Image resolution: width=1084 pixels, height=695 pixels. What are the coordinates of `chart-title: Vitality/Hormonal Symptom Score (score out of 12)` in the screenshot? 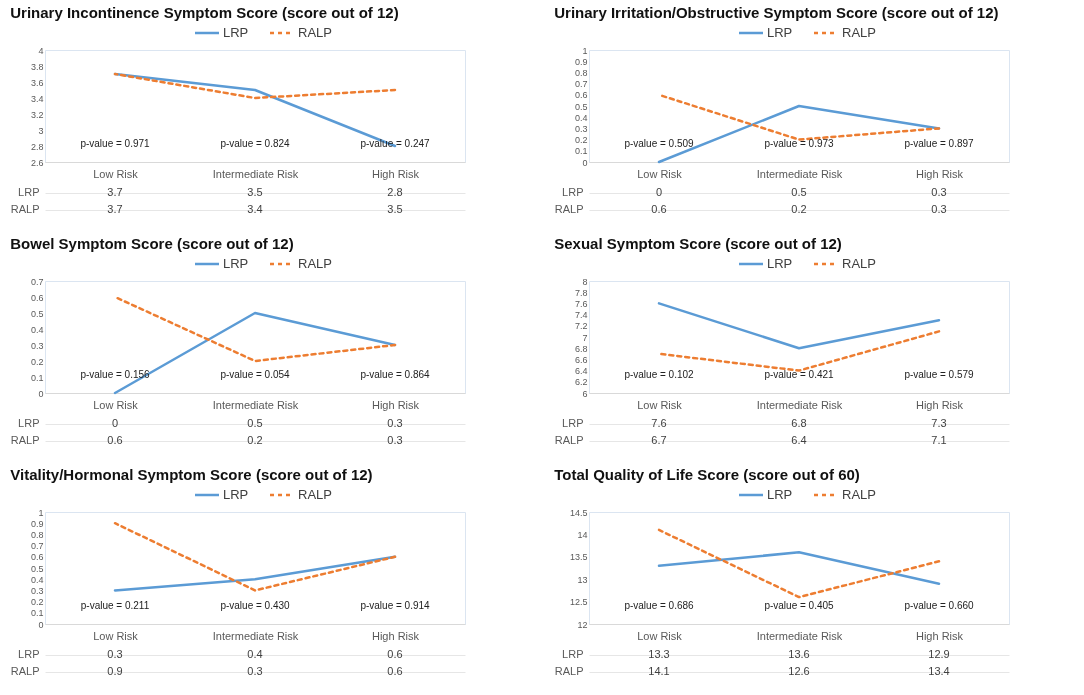 It's located at (191, 474).